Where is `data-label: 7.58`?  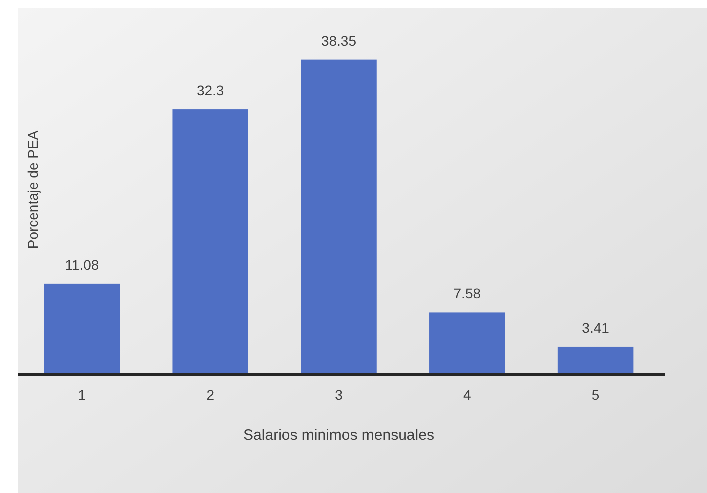
data-label: 7.58 is located at coordinates (468, 294).